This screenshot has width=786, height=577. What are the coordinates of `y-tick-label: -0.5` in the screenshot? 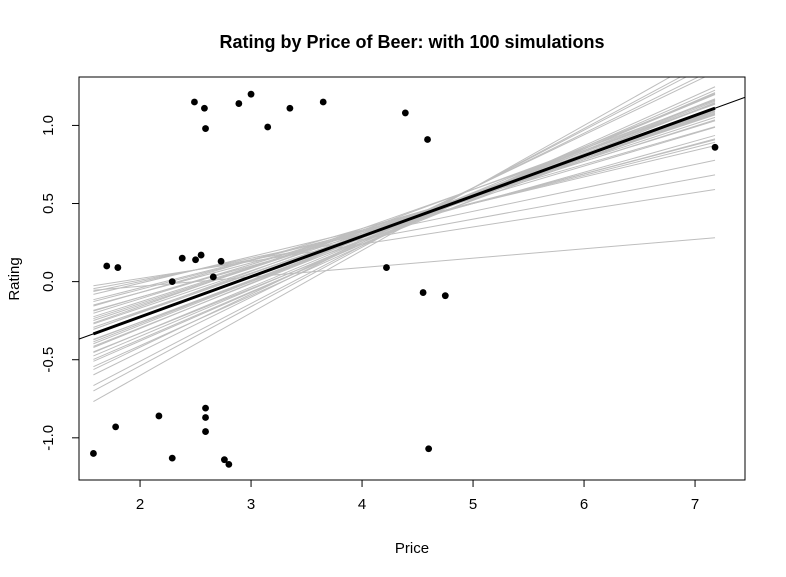 It's located at (48, 360).